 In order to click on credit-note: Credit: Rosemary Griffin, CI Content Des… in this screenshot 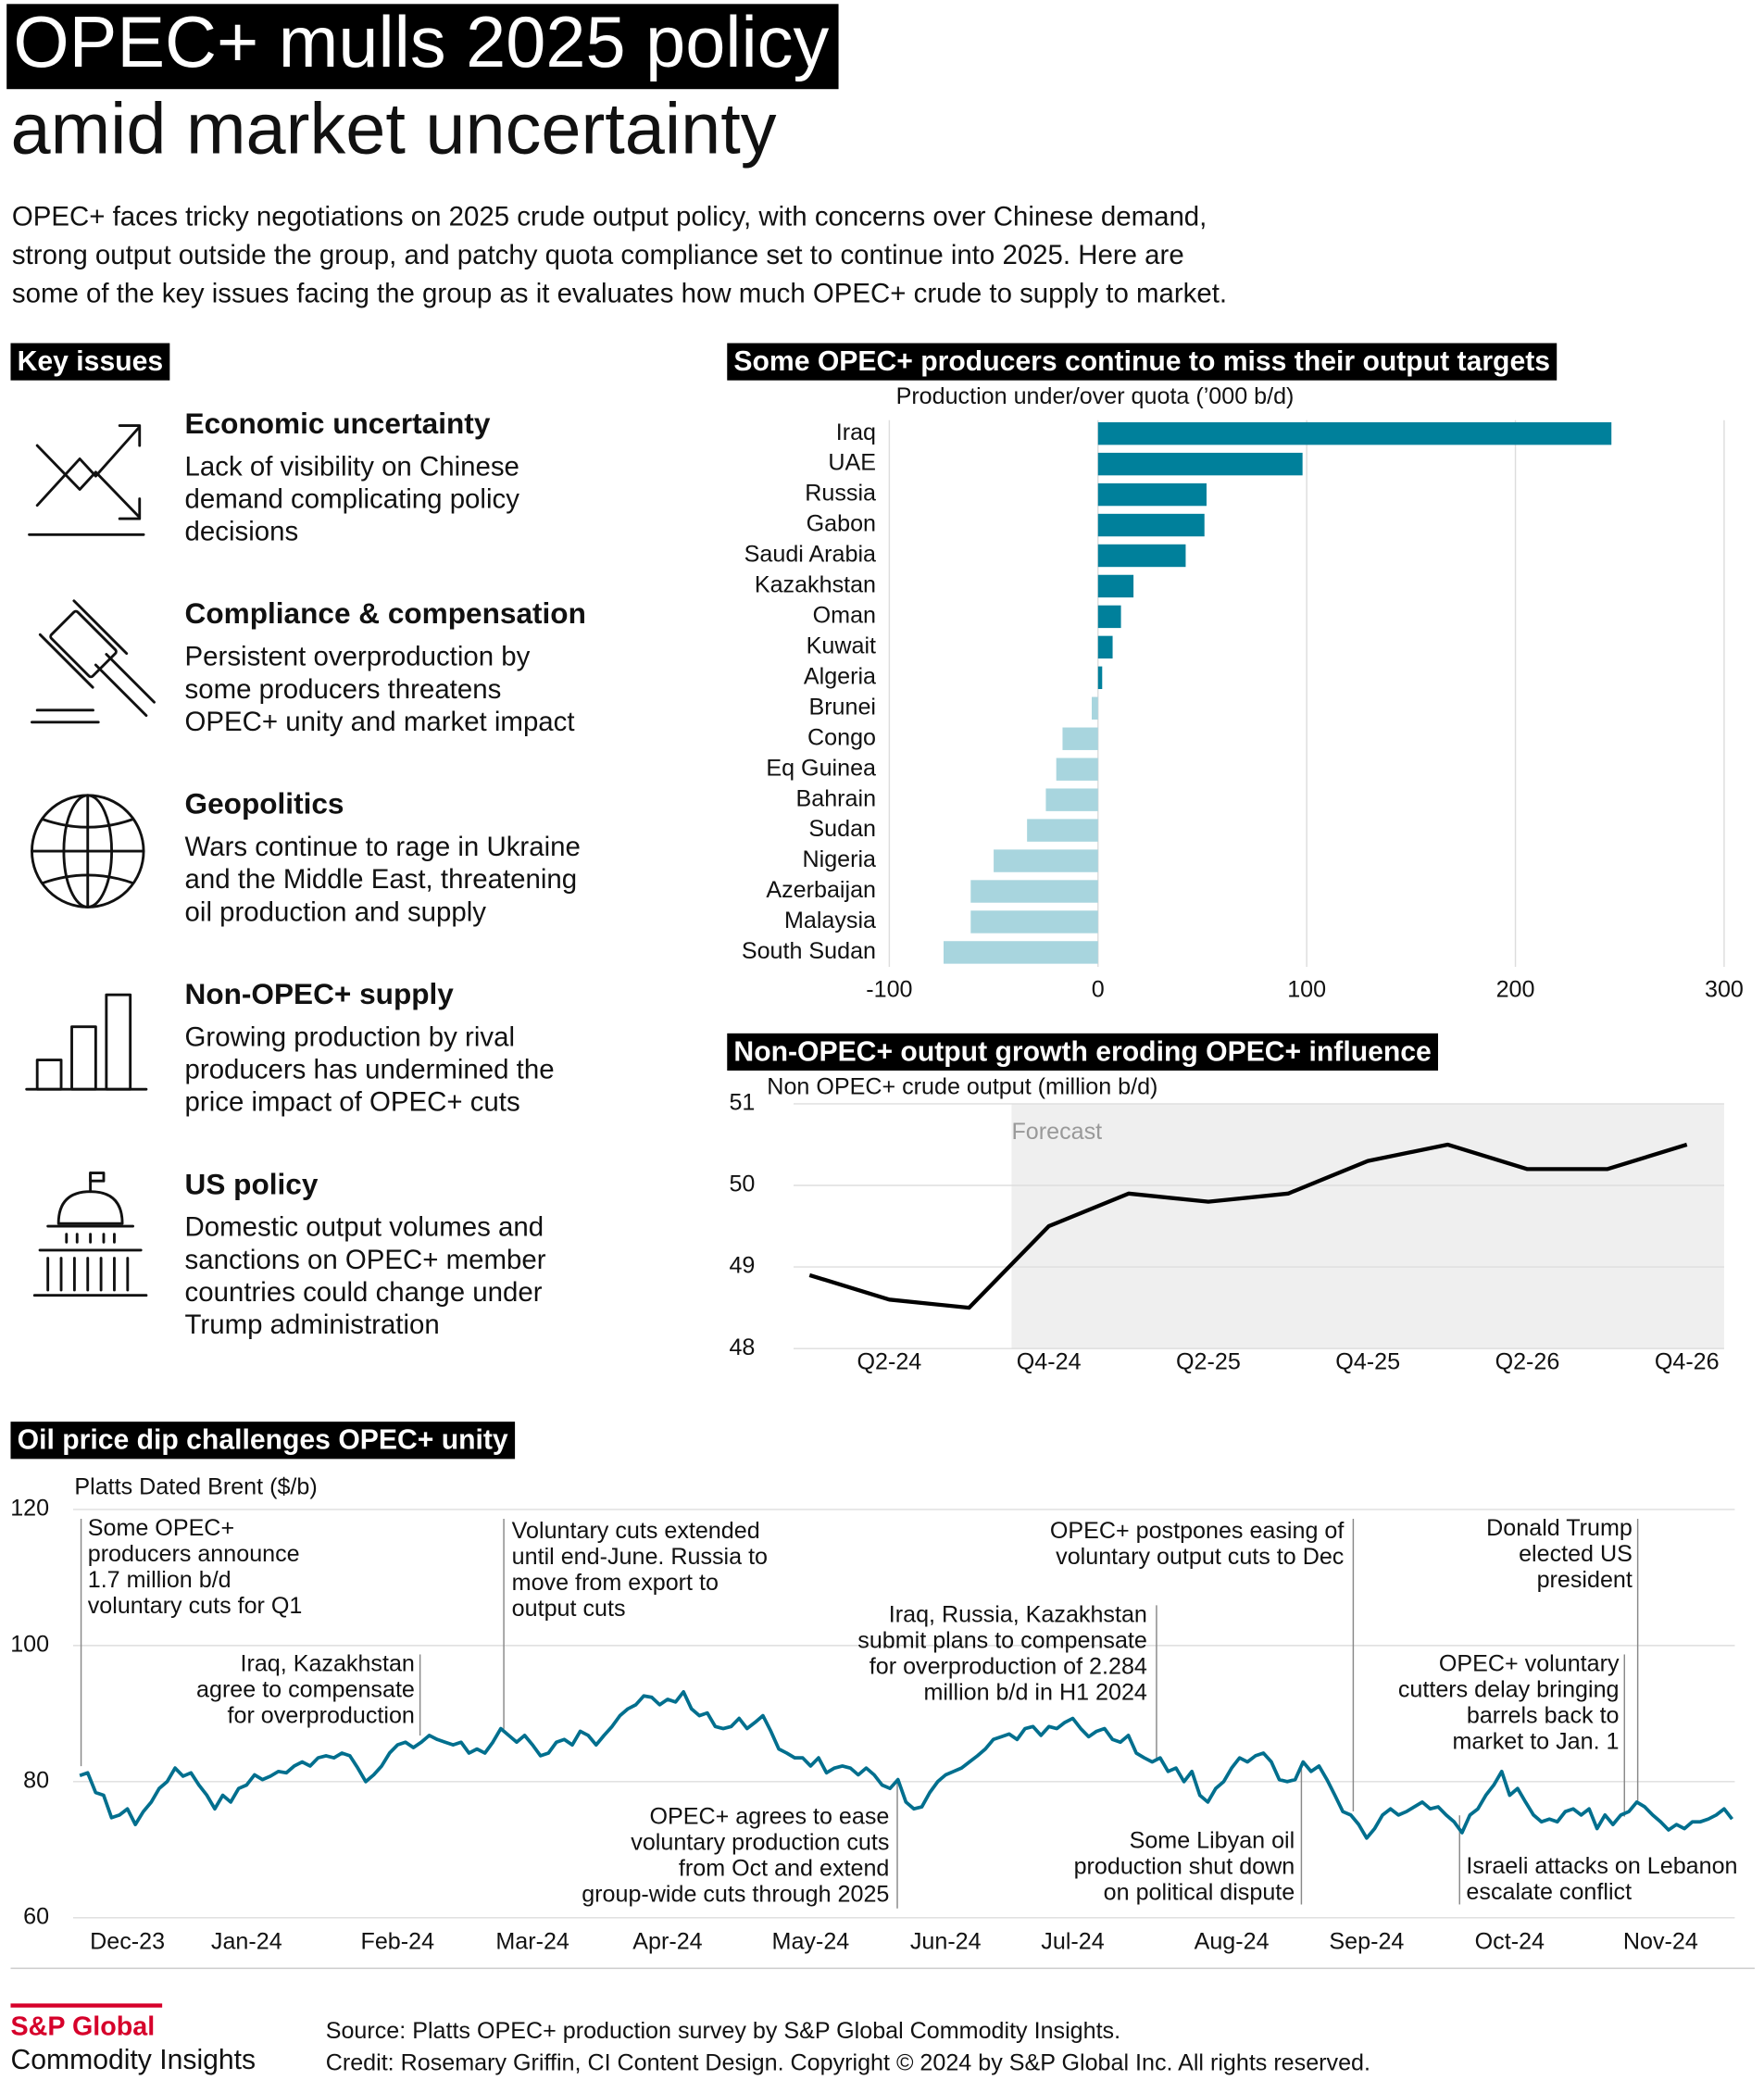, I will do `click(848, 2062)`.